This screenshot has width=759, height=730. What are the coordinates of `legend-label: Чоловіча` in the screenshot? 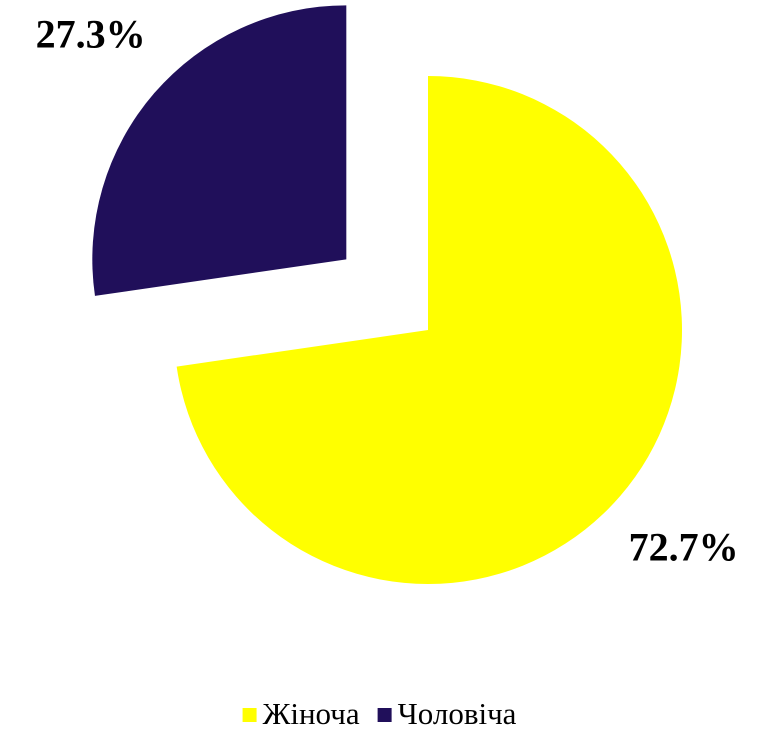 It's located at (457, 713).